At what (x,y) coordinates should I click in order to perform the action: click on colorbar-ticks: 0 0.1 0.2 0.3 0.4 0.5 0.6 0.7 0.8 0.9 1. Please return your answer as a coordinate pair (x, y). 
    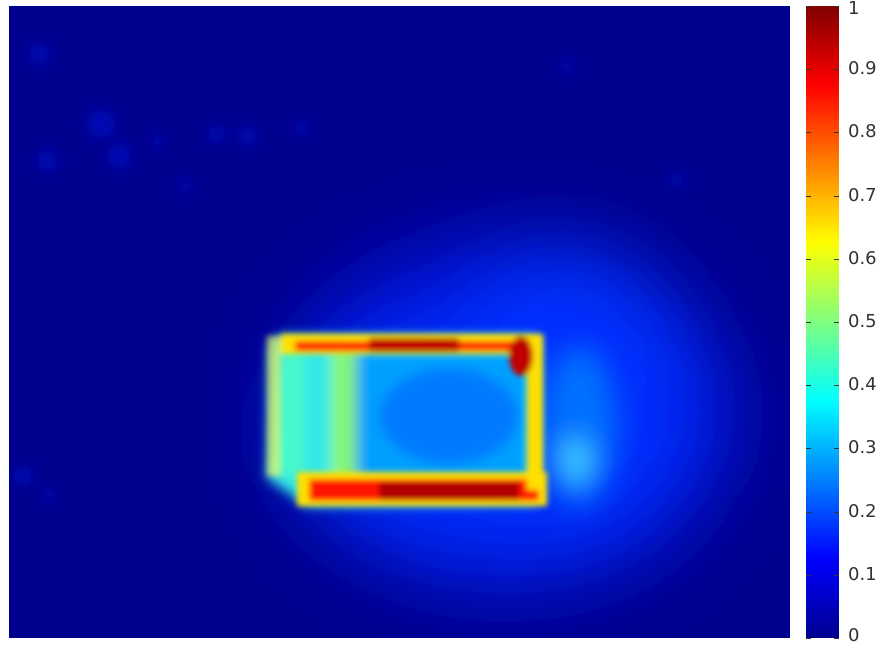
    Looking at the image, I should click on (848, 322).